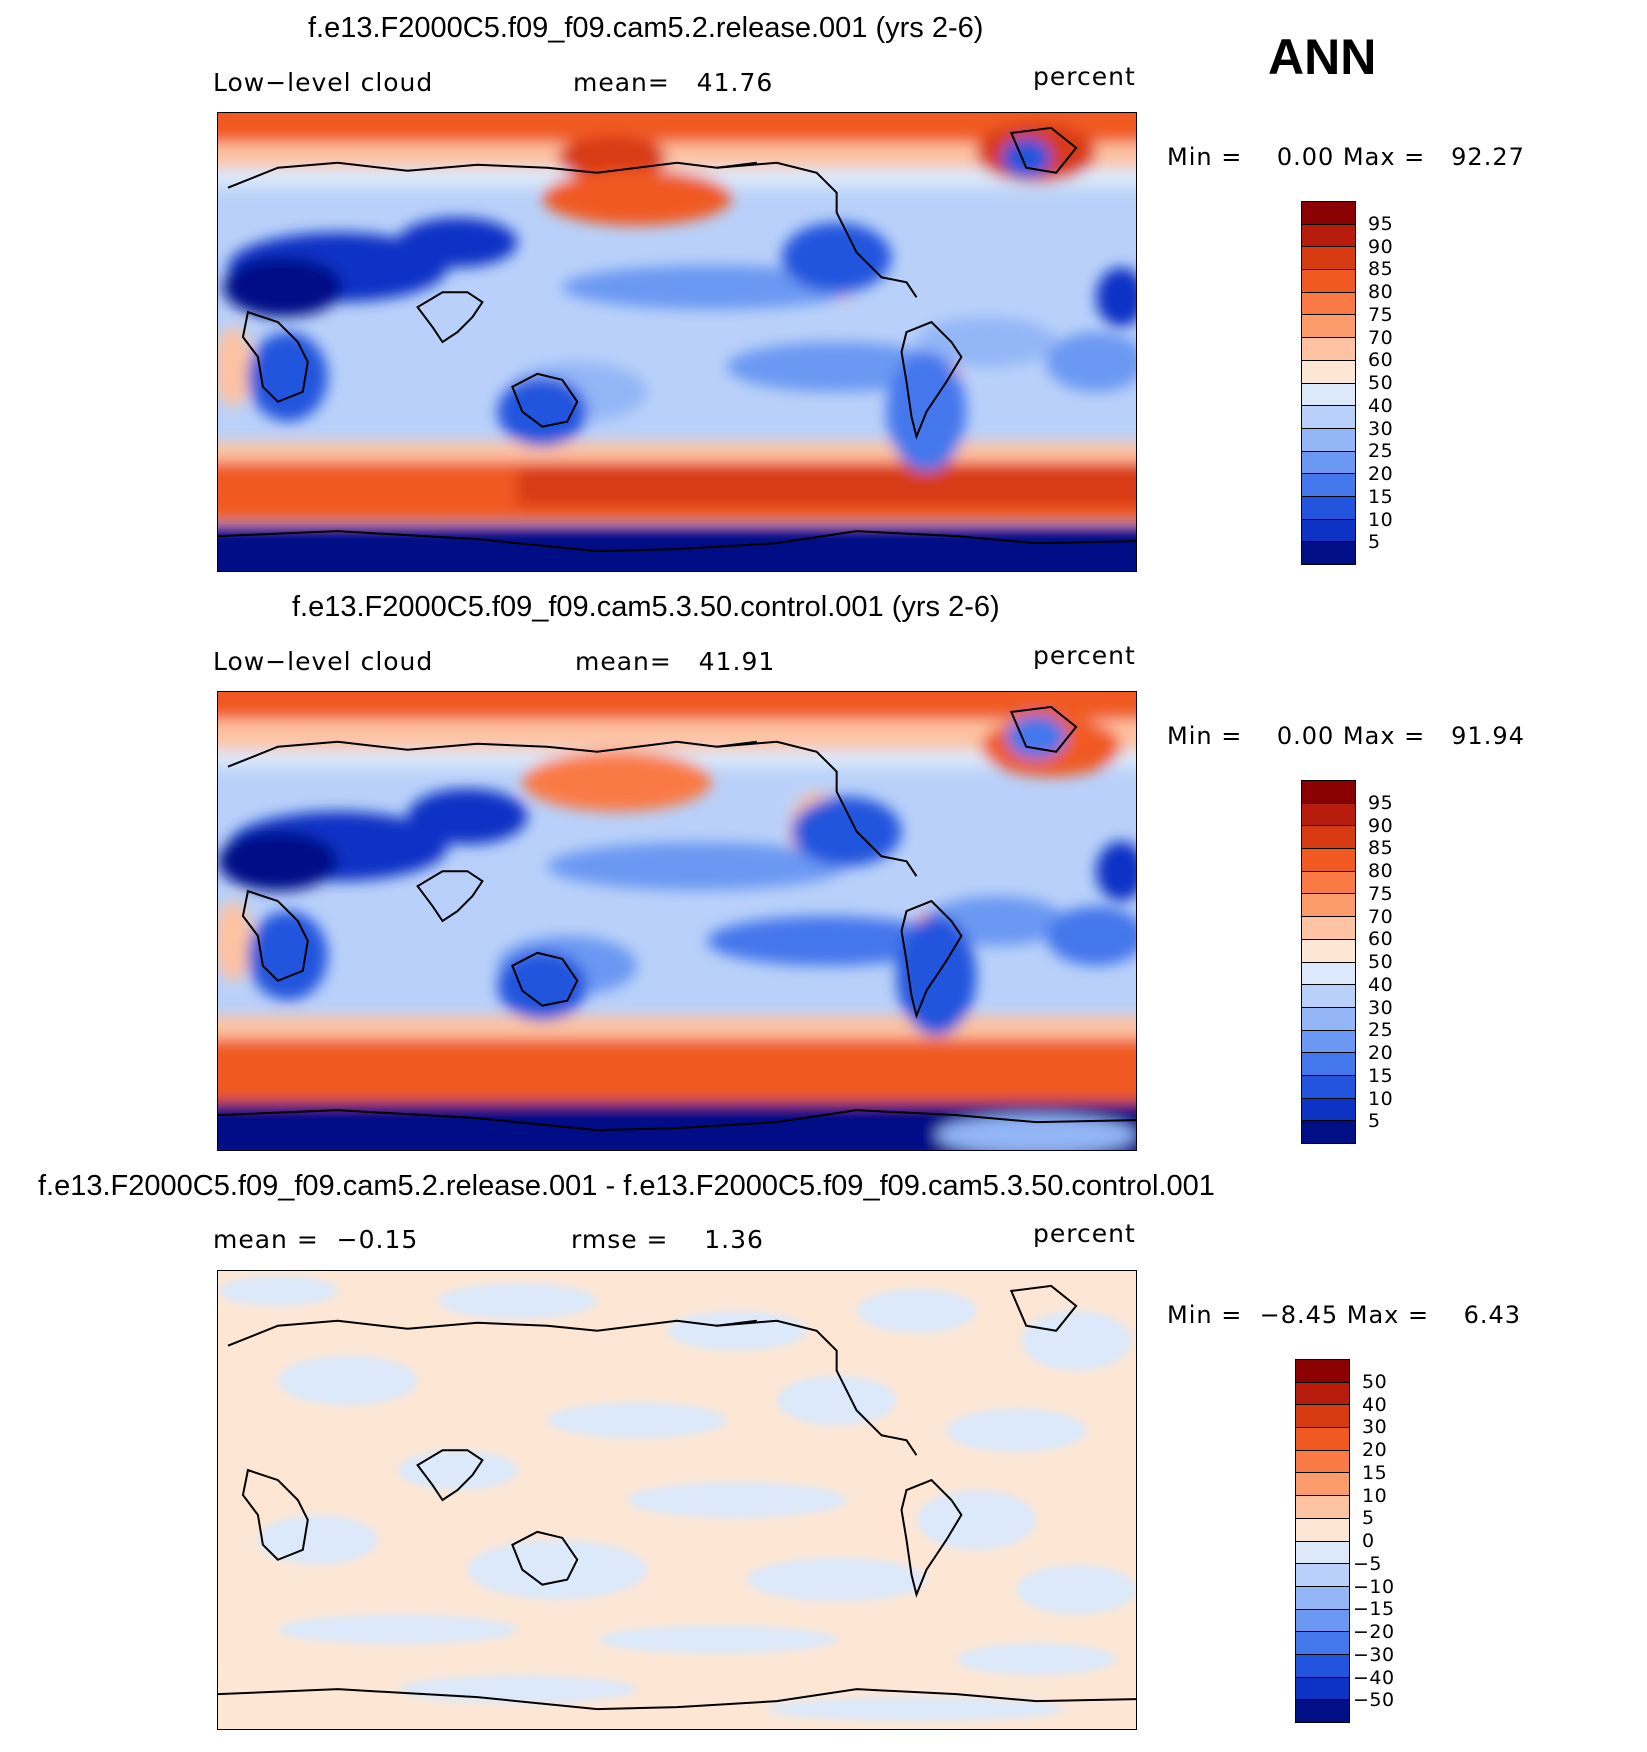  What do you see at coordinates (1381, 939) in the screenshot?
I see `colorbar-tick-label: 60` at bounding box center [1381, 939].